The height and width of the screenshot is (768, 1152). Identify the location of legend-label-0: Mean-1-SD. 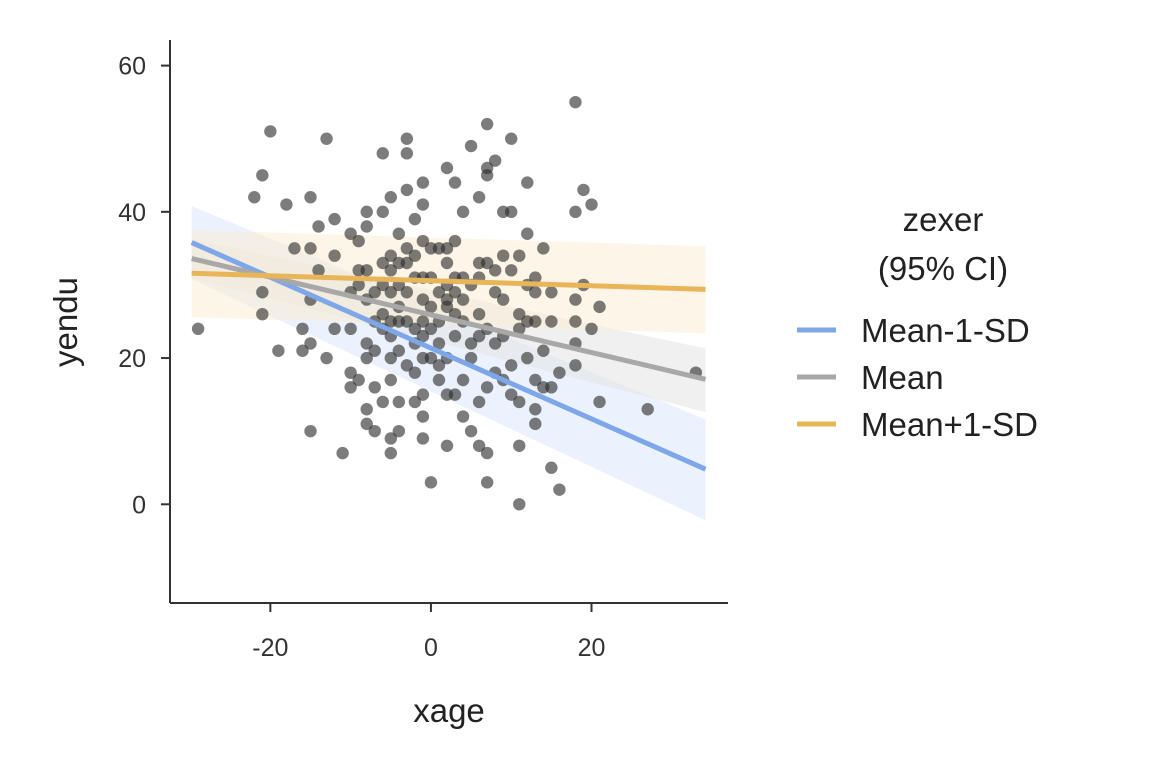
(945, 330).